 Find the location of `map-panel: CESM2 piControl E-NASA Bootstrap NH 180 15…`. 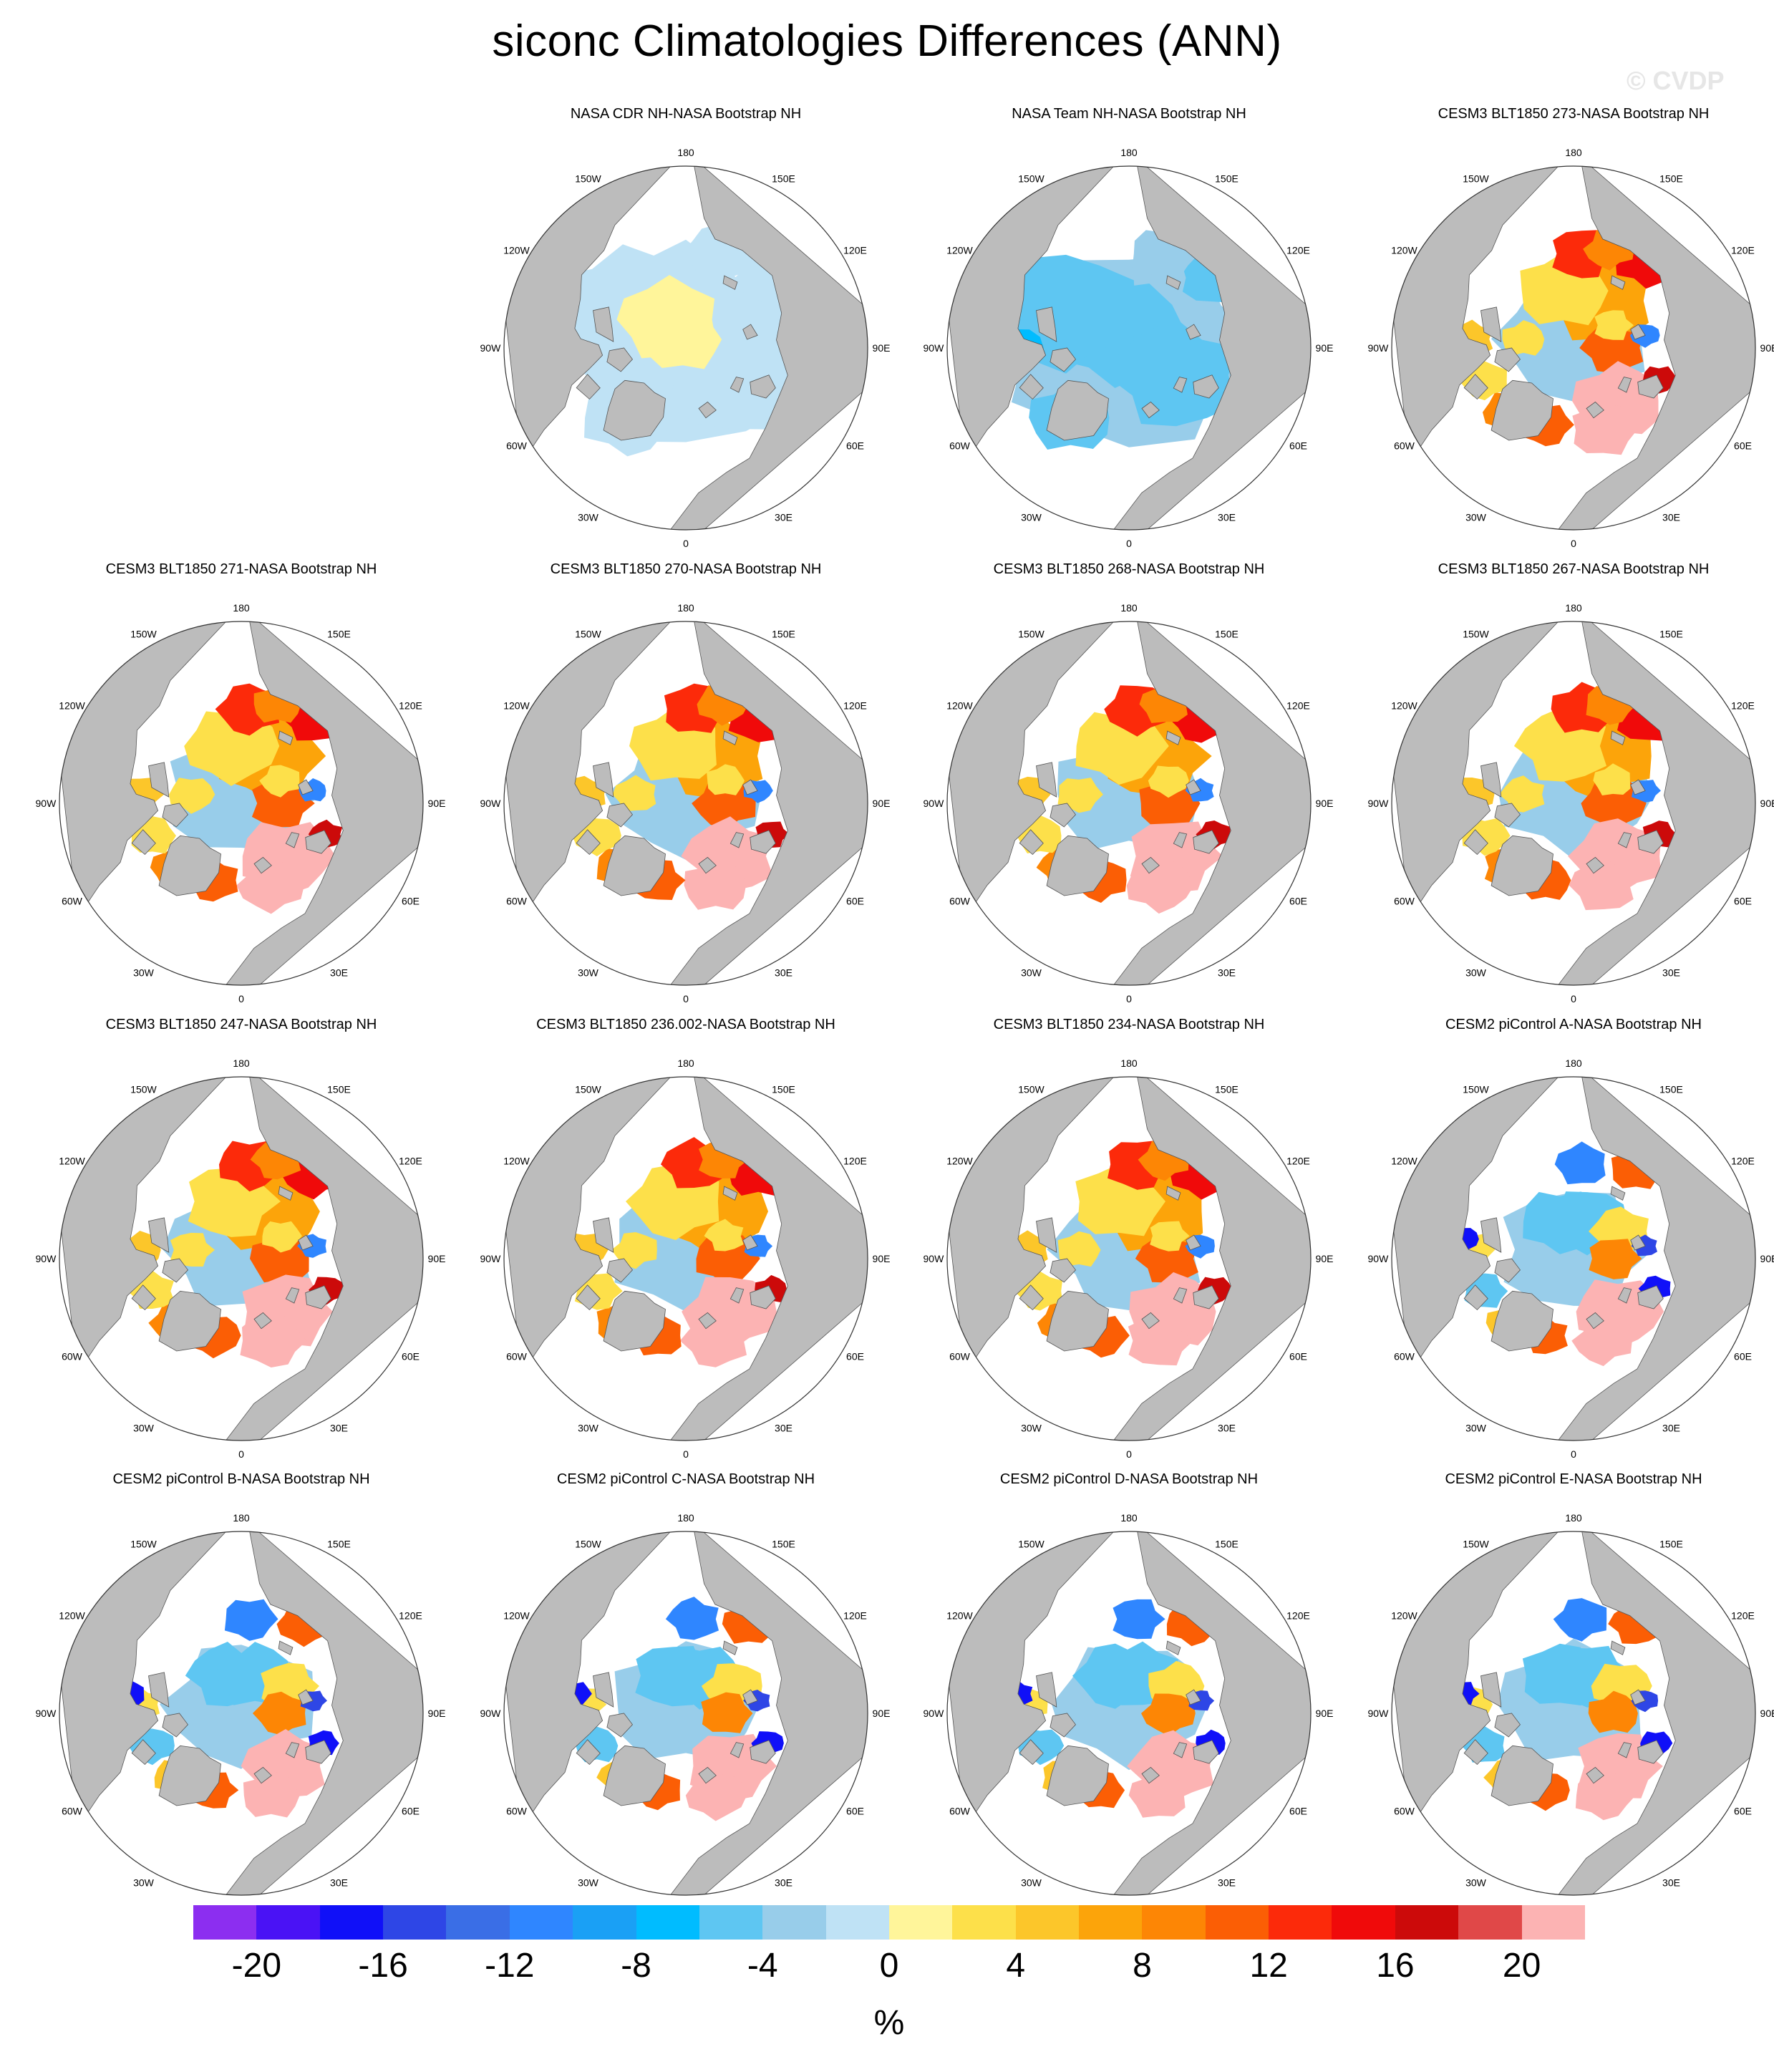

map-panel: CESM2 piControl E-NASA Bootstrap NH 180 15… is located at coordinates (1563, 1693).